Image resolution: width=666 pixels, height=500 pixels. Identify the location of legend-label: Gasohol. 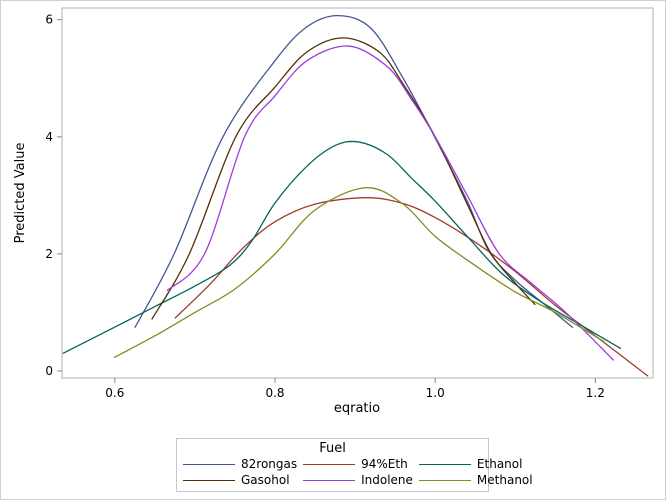
(265, 480).